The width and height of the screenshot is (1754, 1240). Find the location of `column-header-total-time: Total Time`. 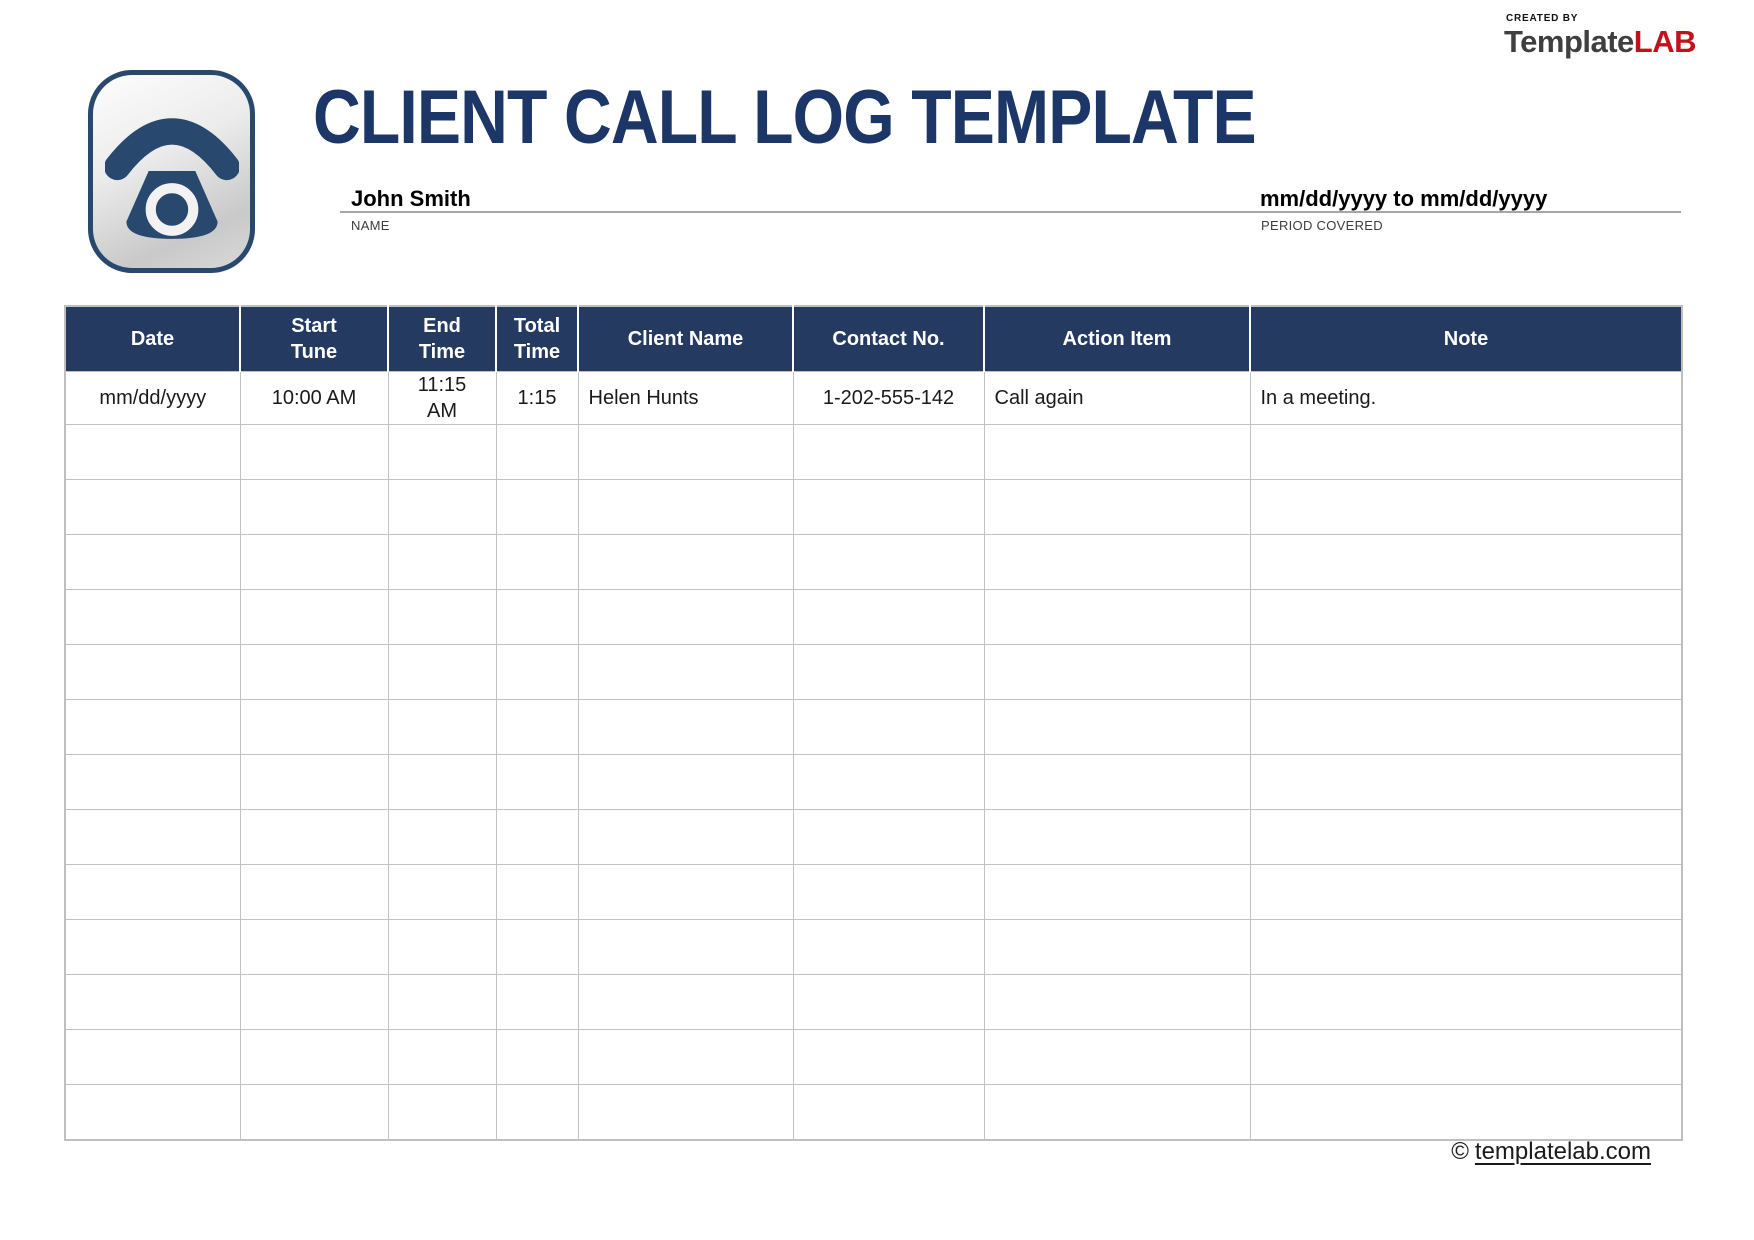

column-header-total-time: Total Time is located at coordinates (536, 339).